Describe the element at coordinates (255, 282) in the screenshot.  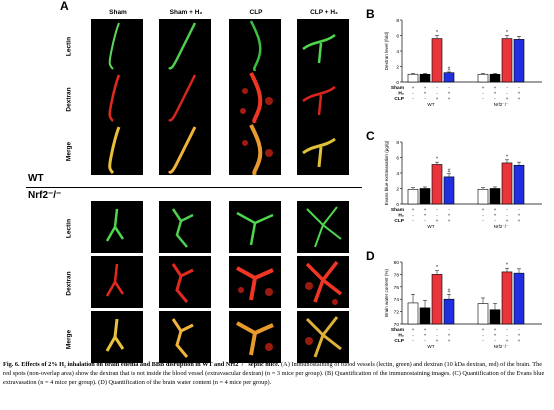
I see `micrograph-nrf2-dextran-clp` at that location.